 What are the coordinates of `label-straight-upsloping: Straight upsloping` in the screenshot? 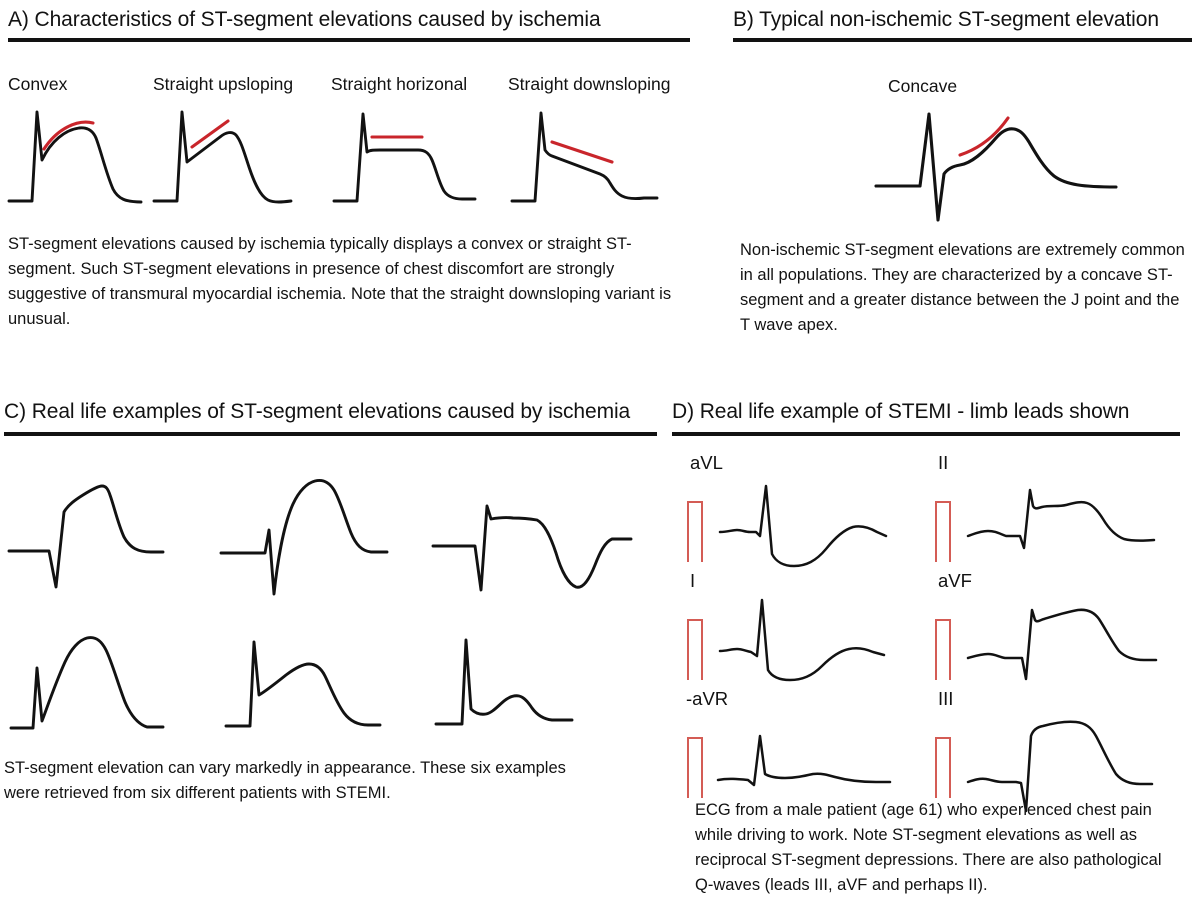 It's located at (223, 84).